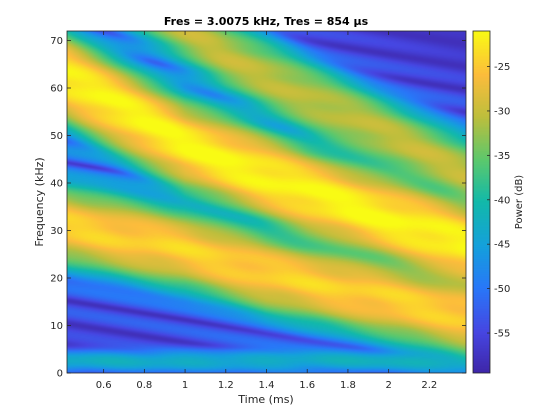 Image resolution: width=560 pixels, height=420 pixels. I want to click on x-tick-label: 0.6, so click(104, 385).